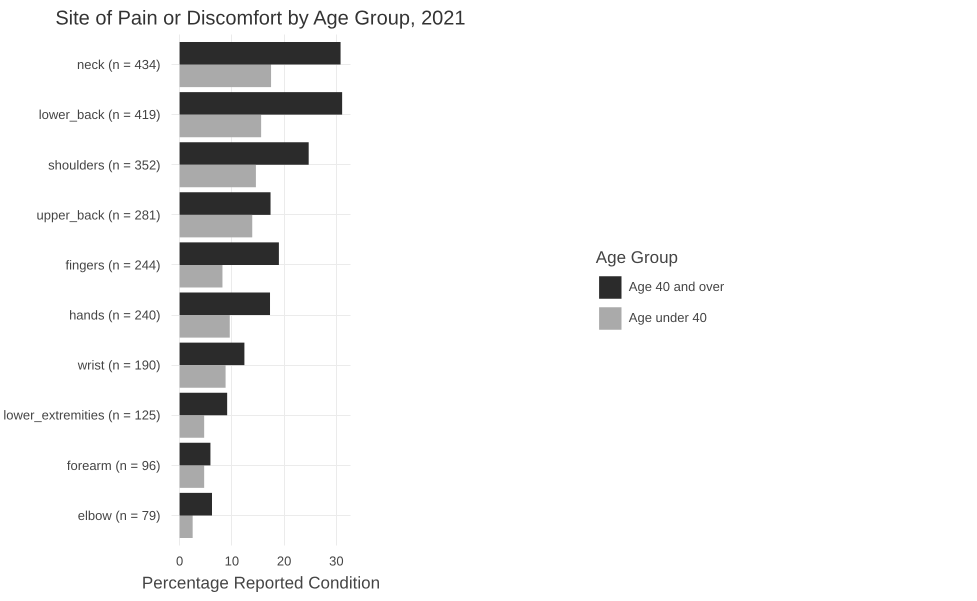  I want to click on y-tick-label: hands (n = 240), so click(115, 315).